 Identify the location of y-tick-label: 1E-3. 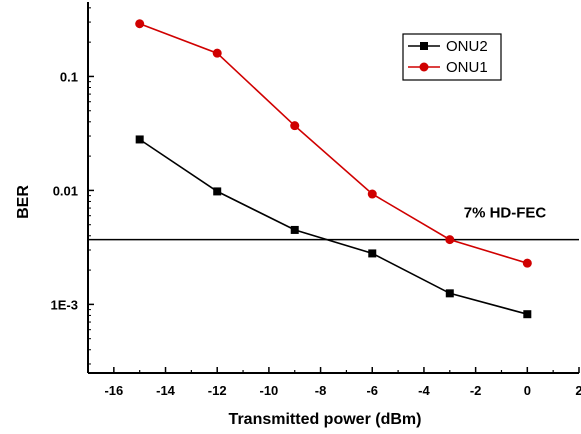
(64, 304).